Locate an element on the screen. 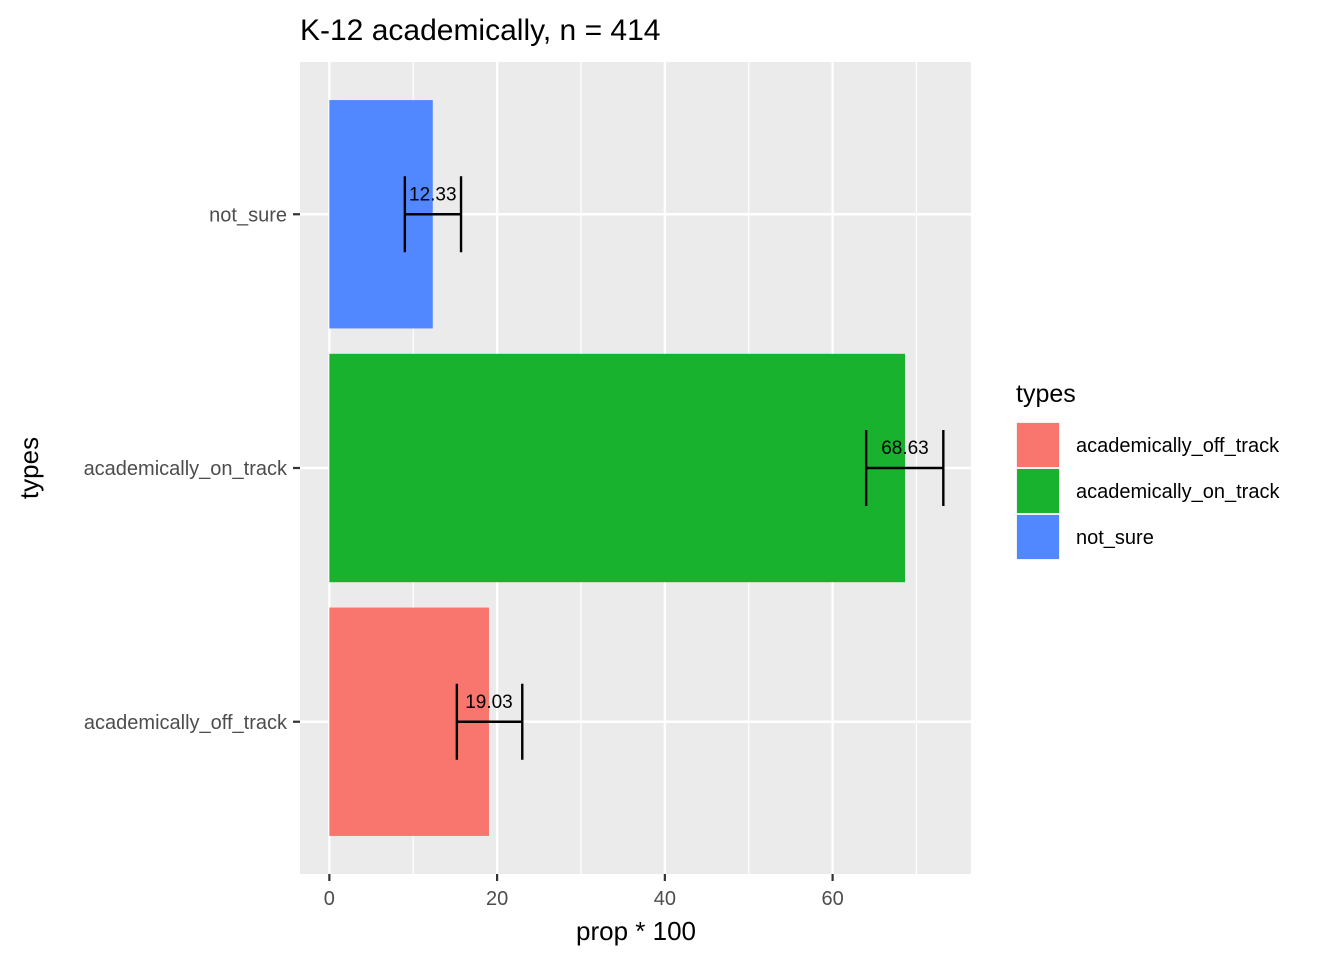  x-tick-label: 40 is located at coordinates (665, 899).